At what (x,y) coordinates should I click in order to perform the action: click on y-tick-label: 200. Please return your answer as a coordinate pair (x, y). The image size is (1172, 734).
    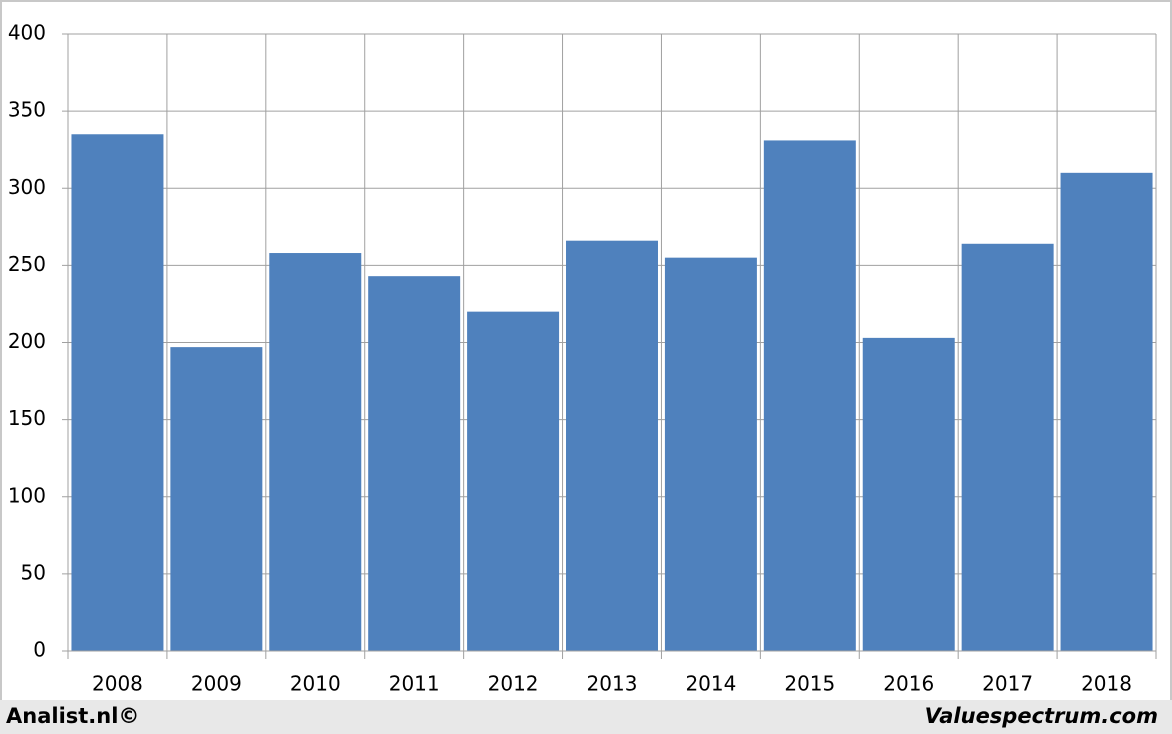
    Looking at the image, I should click on (27, 341).